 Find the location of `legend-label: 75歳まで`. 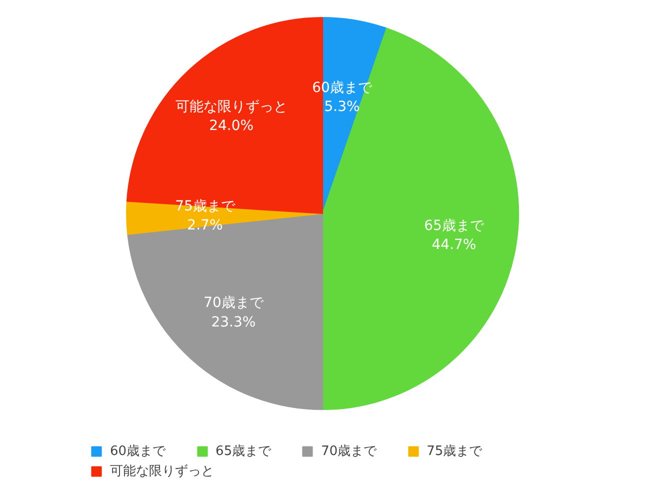

legend-label: 75歳まで is located at coordinates (454, 451).